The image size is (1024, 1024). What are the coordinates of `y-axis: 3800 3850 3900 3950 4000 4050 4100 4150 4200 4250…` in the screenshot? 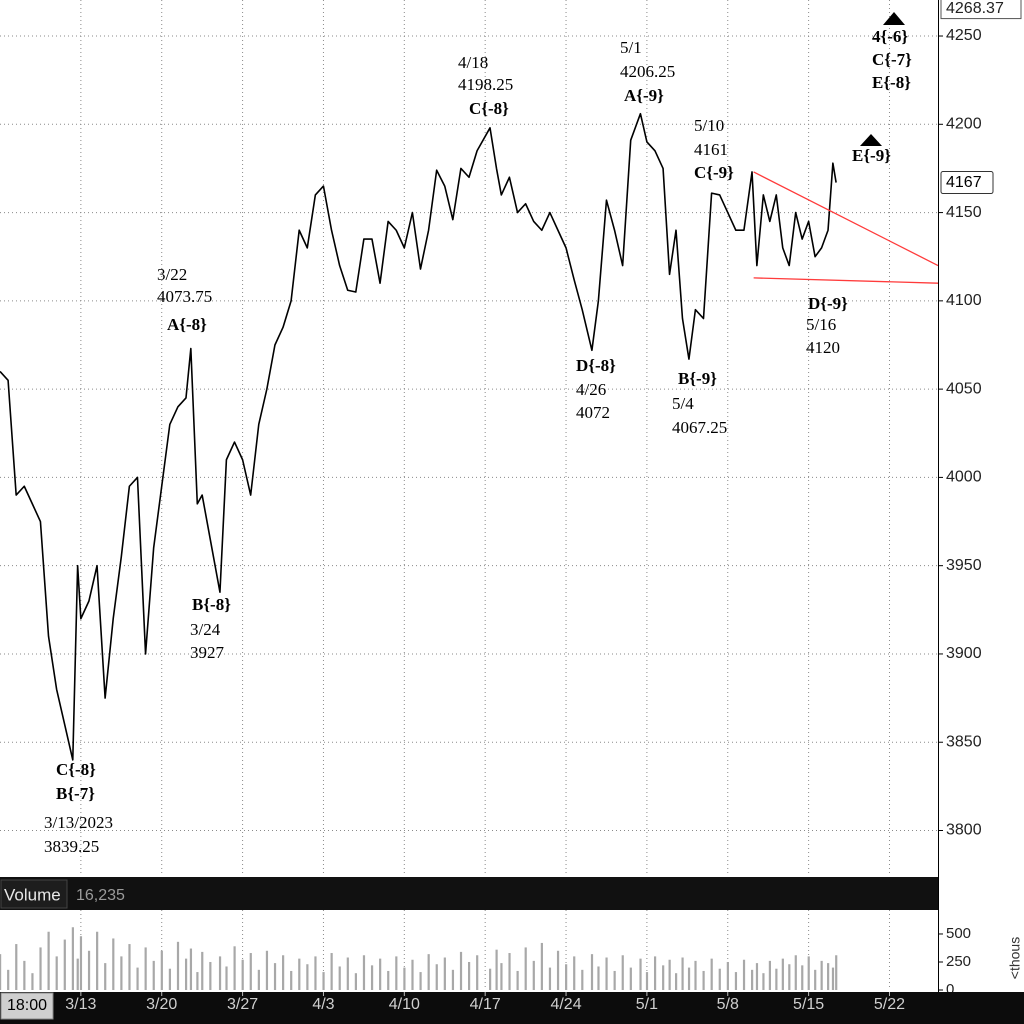 It's located at (980, 419).